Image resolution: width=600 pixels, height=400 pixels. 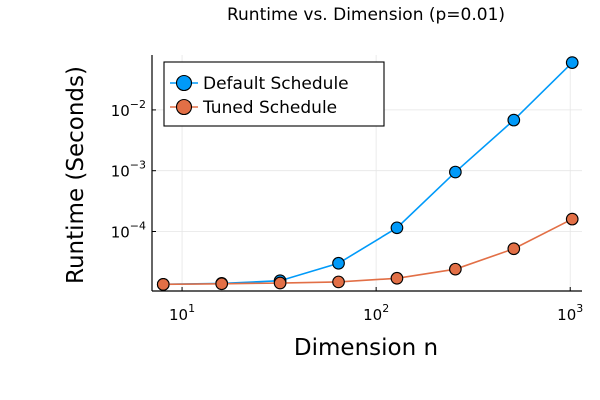 What do you see at coordinates (276, 84) in the screenshot?
I see `legend-label: Default Schedule` at bounding box center [276, 84].